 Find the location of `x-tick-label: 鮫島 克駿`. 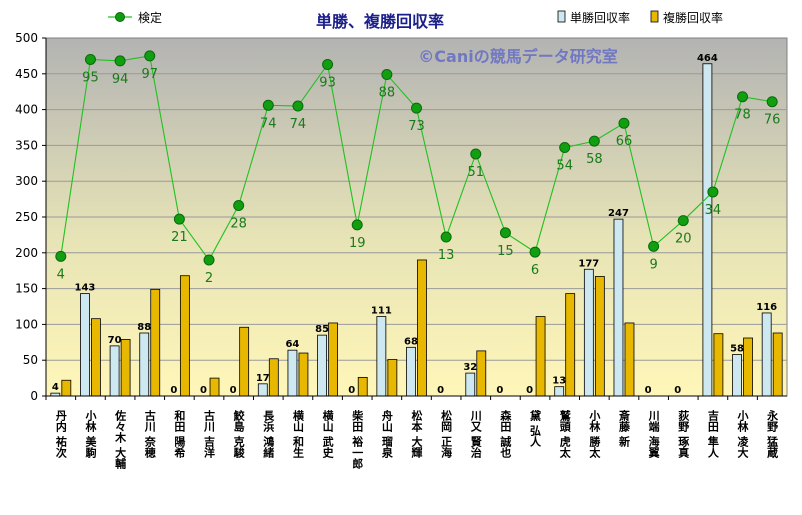

x-tick-label: 鮫島 克駿 is located at coordinates (238, 434).